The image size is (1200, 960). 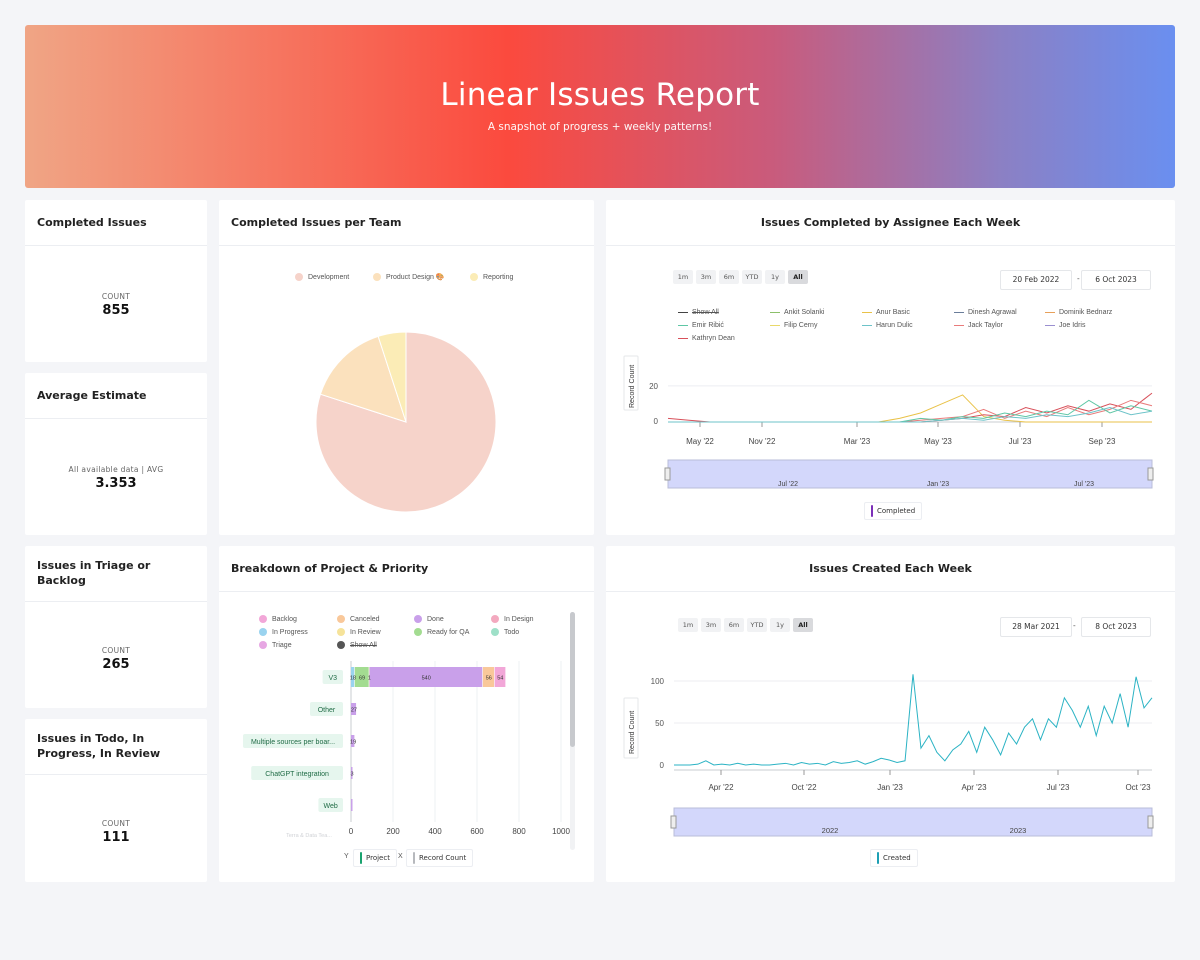 I want to click on kpi-label: All available data | AVG, so click(x=116, y=469).